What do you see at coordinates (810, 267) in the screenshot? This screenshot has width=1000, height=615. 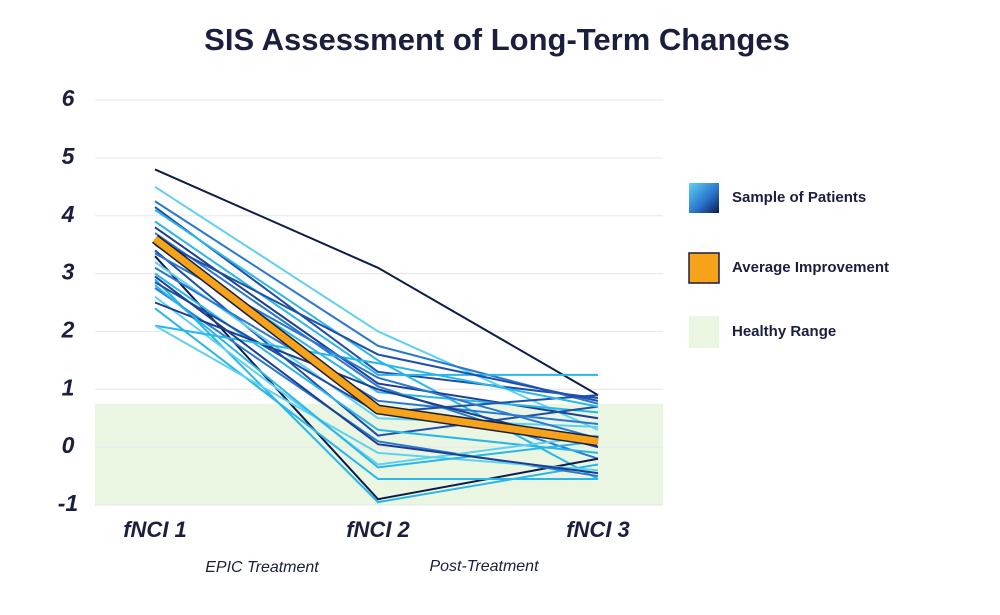 I see `legend-label: Average Improvement` at bounding box center [810, 267].